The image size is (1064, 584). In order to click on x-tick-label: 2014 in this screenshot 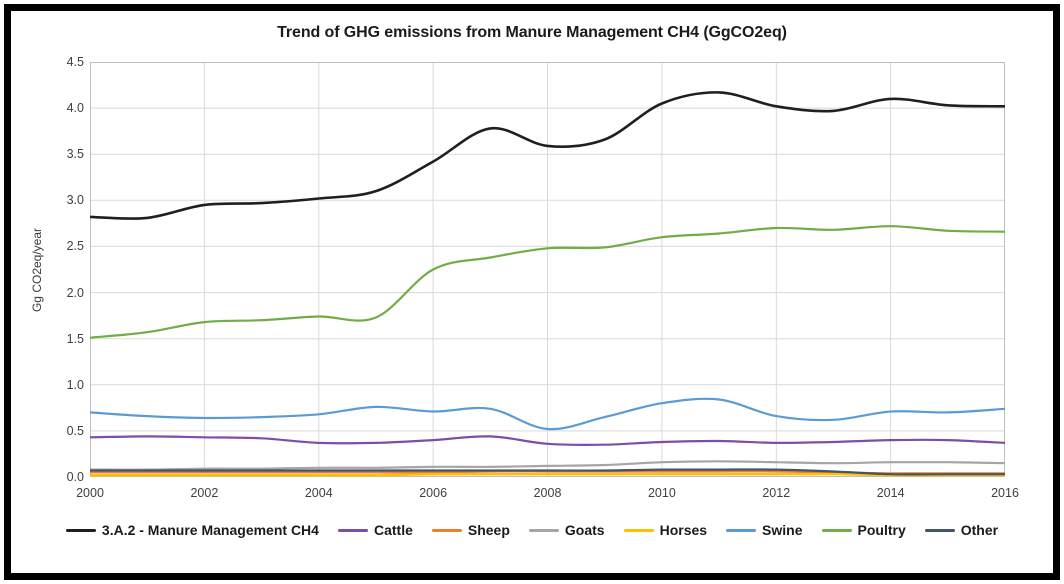, I will do `click(890, 493)`.